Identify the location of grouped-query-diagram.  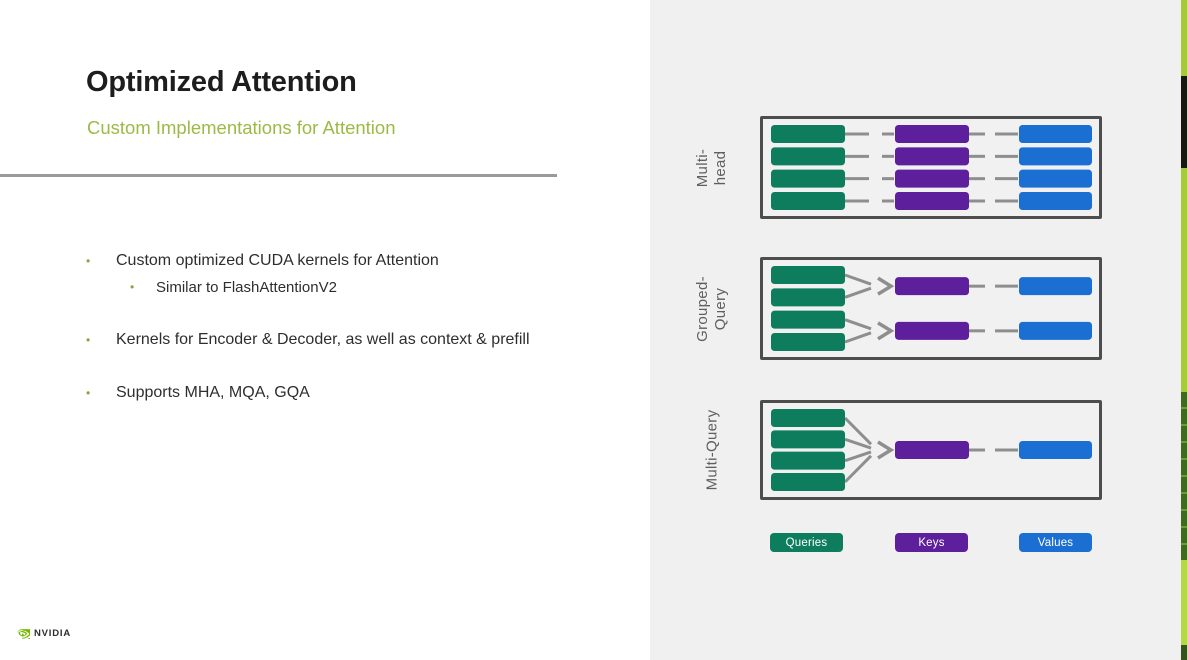
(931, 308).